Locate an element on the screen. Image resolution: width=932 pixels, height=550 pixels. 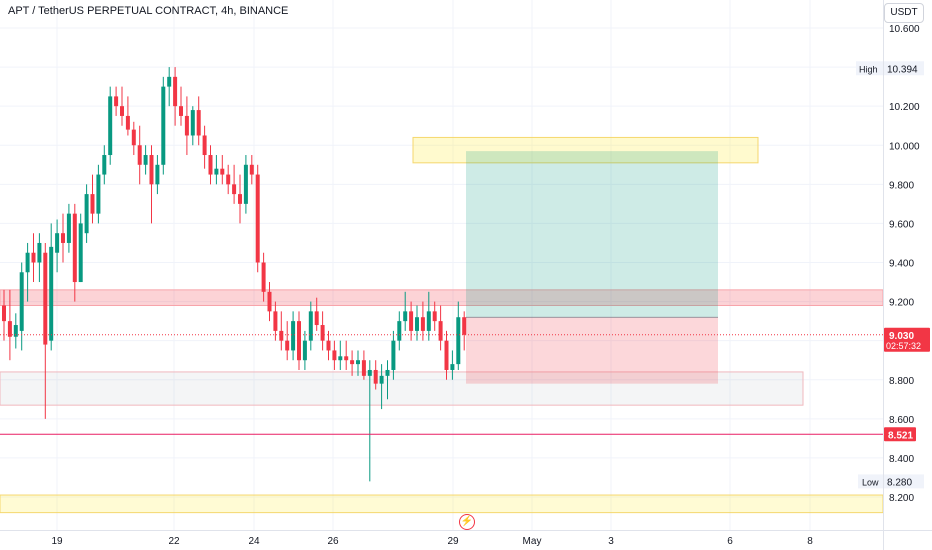
alert-price-badge is located at coordinates (900, 434).